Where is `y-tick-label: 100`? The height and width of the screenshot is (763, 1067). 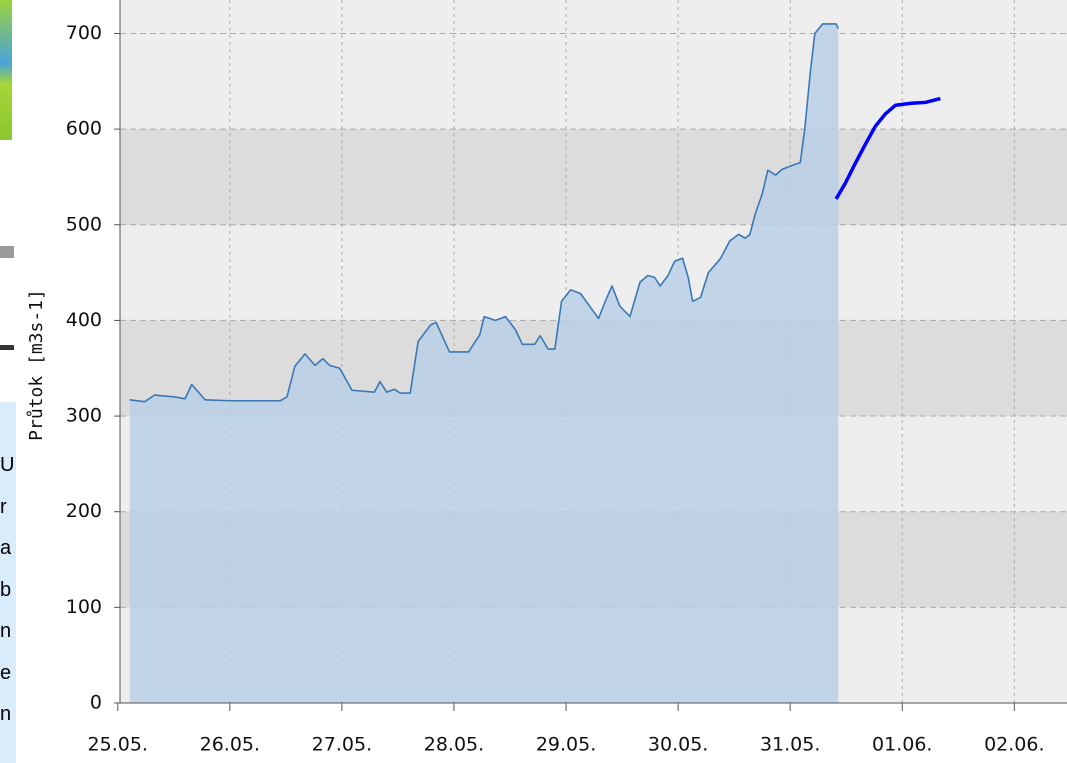
y-tick-label: 100 is located at coordinates (84, 607).